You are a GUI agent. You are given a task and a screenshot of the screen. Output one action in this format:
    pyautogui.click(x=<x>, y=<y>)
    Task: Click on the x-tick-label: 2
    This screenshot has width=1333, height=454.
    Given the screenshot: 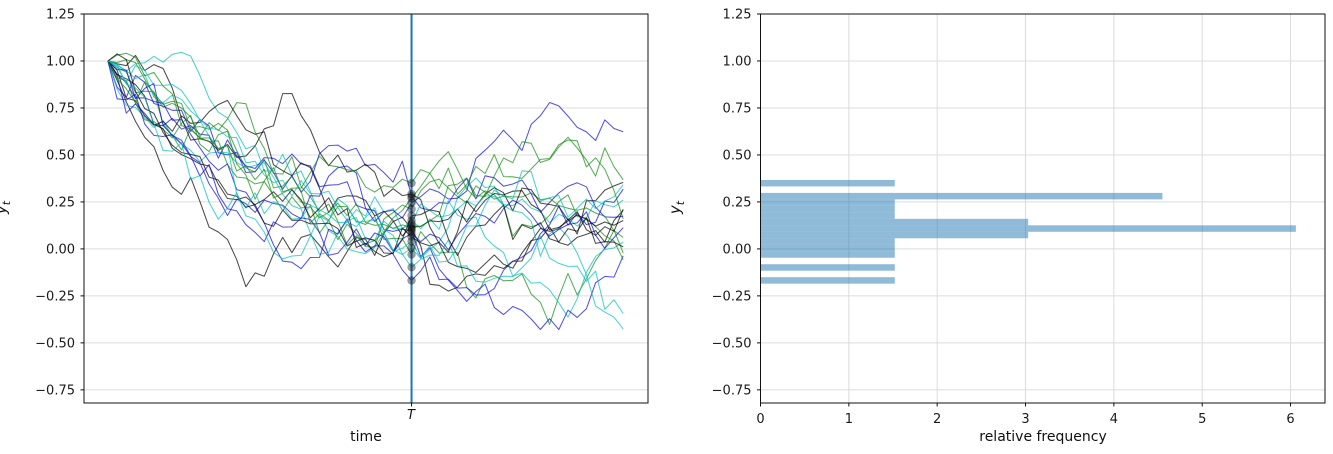 What is the action you would take?
    pyautogui.click(x=937, y=419)
    